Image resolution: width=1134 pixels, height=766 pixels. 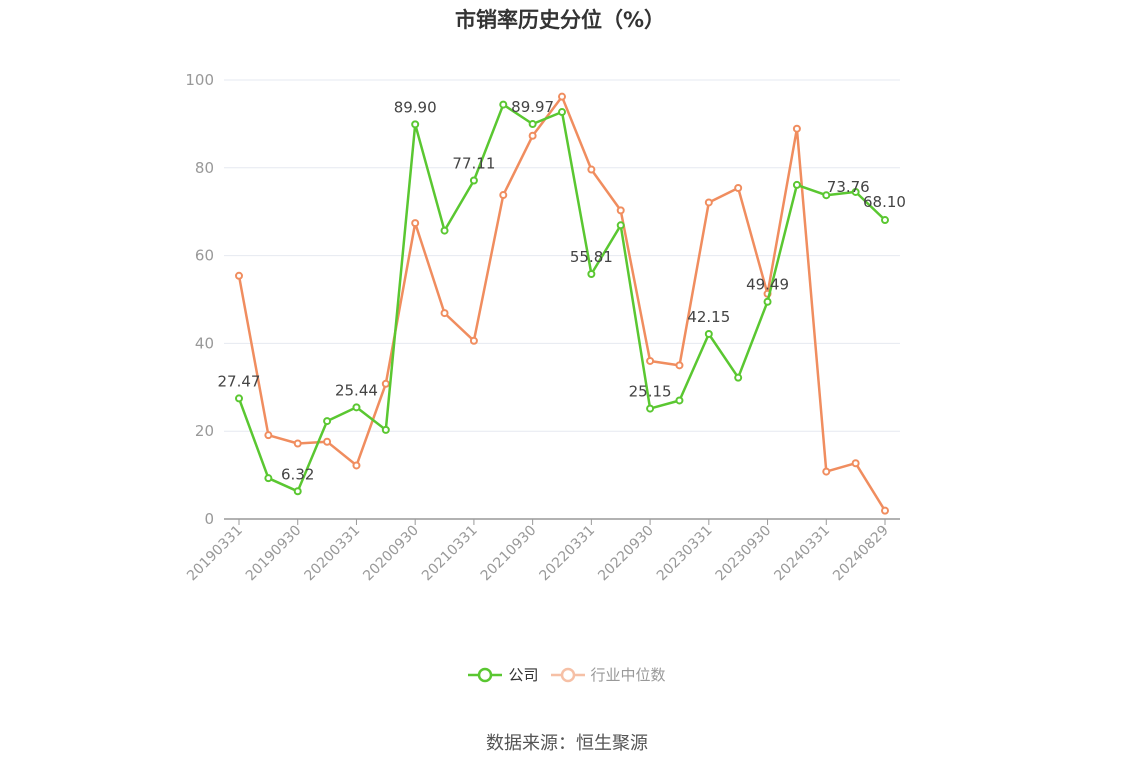 I want to click on x-tick-label: 20200930, so click(x=391, y=554).